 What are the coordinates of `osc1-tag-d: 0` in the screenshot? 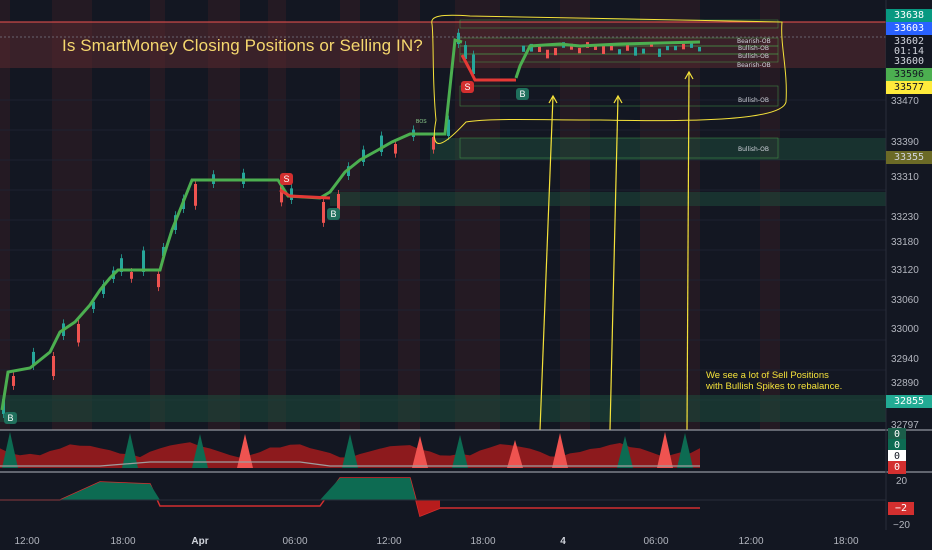 It's located at (897, 467).